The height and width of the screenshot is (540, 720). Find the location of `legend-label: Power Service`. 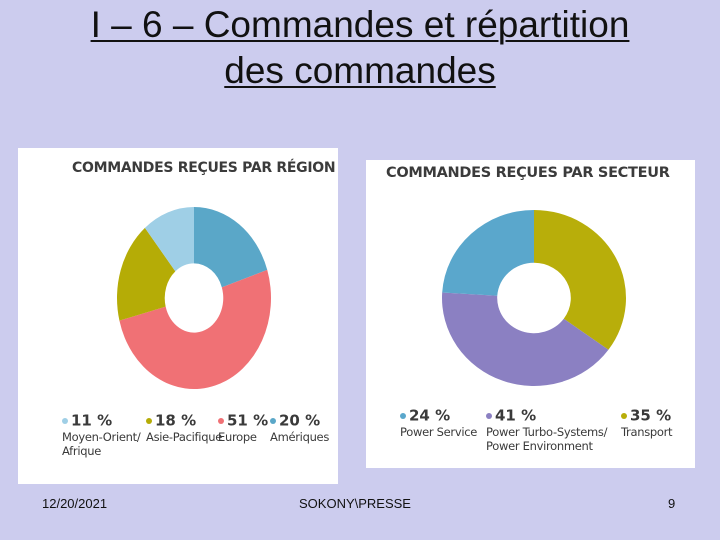

legend-label: Power Service is located at coordinates (439, 431).